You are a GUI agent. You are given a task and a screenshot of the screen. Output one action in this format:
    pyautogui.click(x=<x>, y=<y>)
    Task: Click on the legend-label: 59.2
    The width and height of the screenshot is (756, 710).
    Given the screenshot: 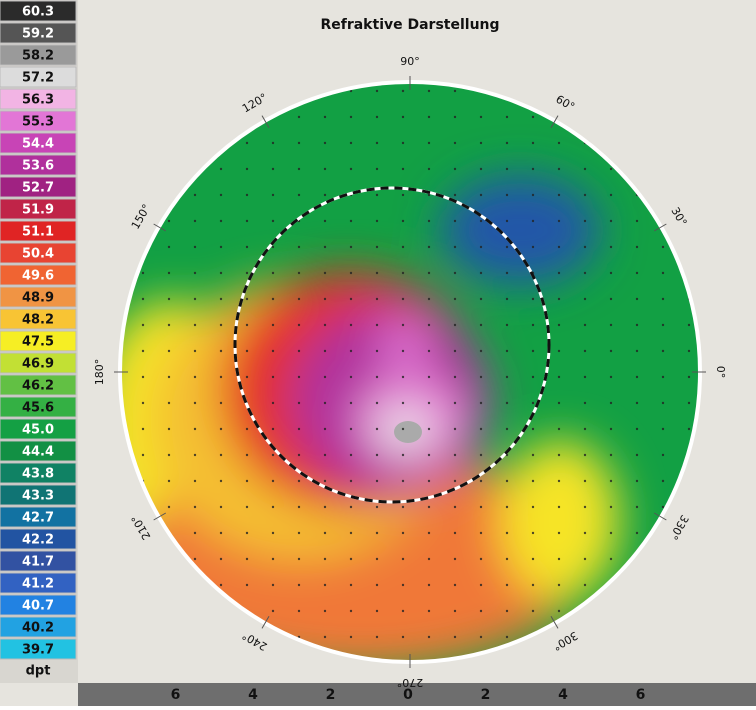 What is the action you would take?
    pyautogui.click(x=38, y=34)
    